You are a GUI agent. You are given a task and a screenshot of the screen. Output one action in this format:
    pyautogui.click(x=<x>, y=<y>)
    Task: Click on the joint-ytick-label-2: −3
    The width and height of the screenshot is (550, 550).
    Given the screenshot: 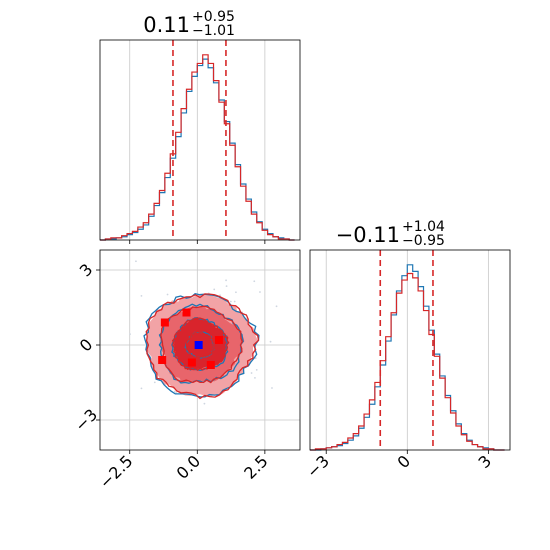 What is the action you would take?
    pyautogui.click(x=86, y=420)
    